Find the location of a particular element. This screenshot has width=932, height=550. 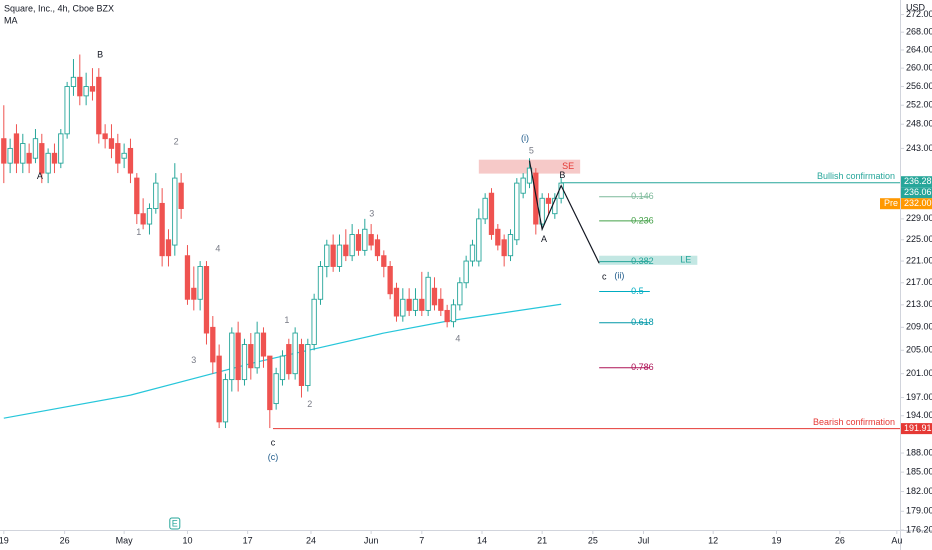

wave-label: A is located at coordinates (40, 176).